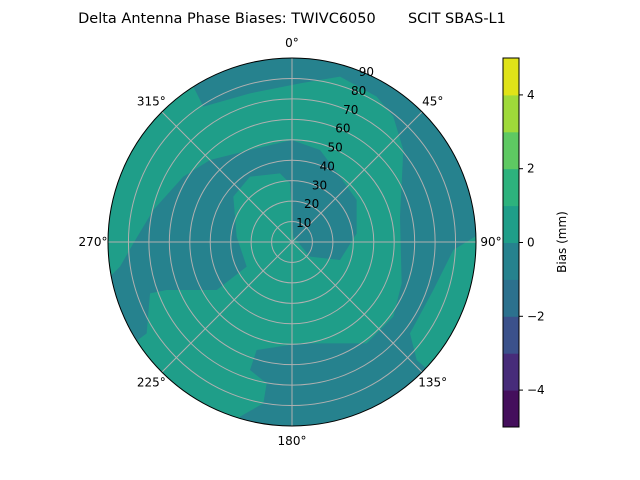 This screenshot has width=640, height=480. Describe the element at coordinates (536, 390) in the screenshot. I see `colorbar-tick-label: −4` at that location.